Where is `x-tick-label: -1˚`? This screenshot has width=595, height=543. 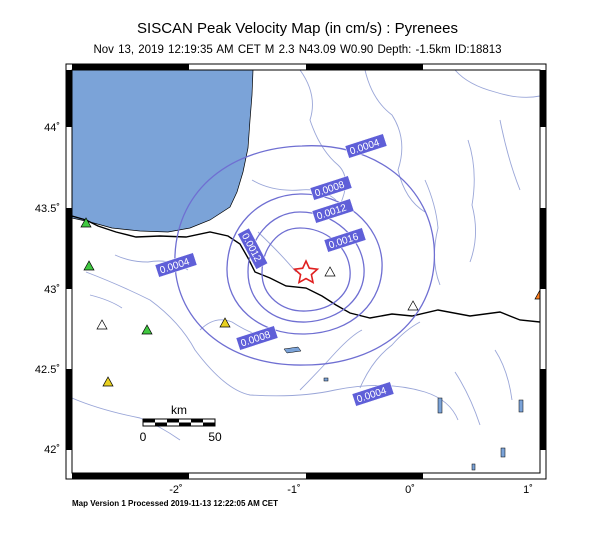
x-tick-label: -1˚ is located at coordinates (293, 490).